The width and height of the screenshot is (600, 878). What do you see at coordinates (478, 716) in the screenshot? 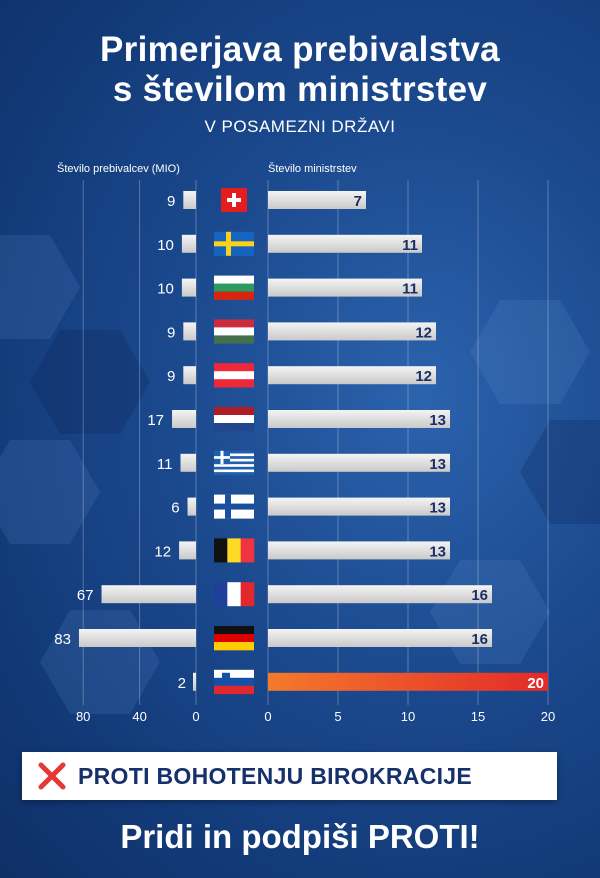
I see `ministries-tick-label: 15` at bounding box center [478, 716].